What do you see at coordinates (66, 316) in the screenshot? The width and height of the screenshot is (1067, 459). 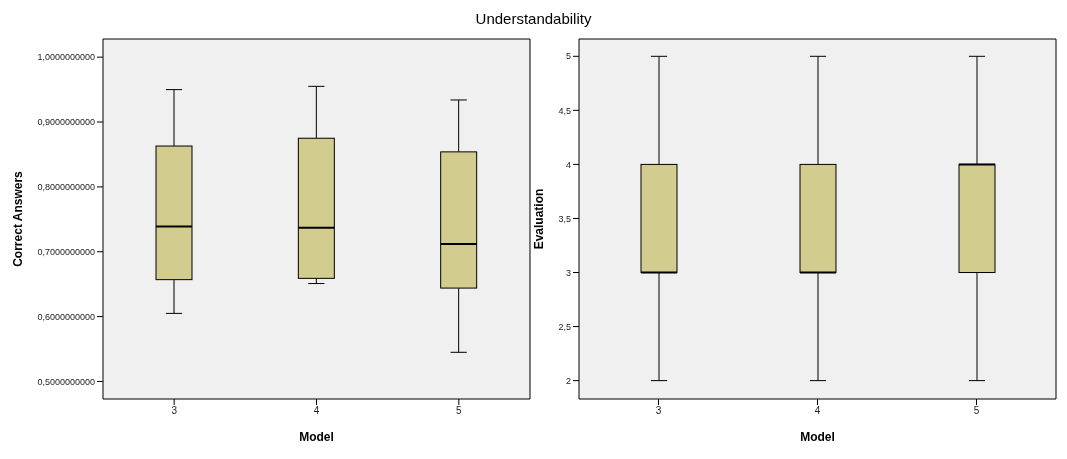 I see `y-tick-label: 0,6000000000` at bounding box center [66, 316].